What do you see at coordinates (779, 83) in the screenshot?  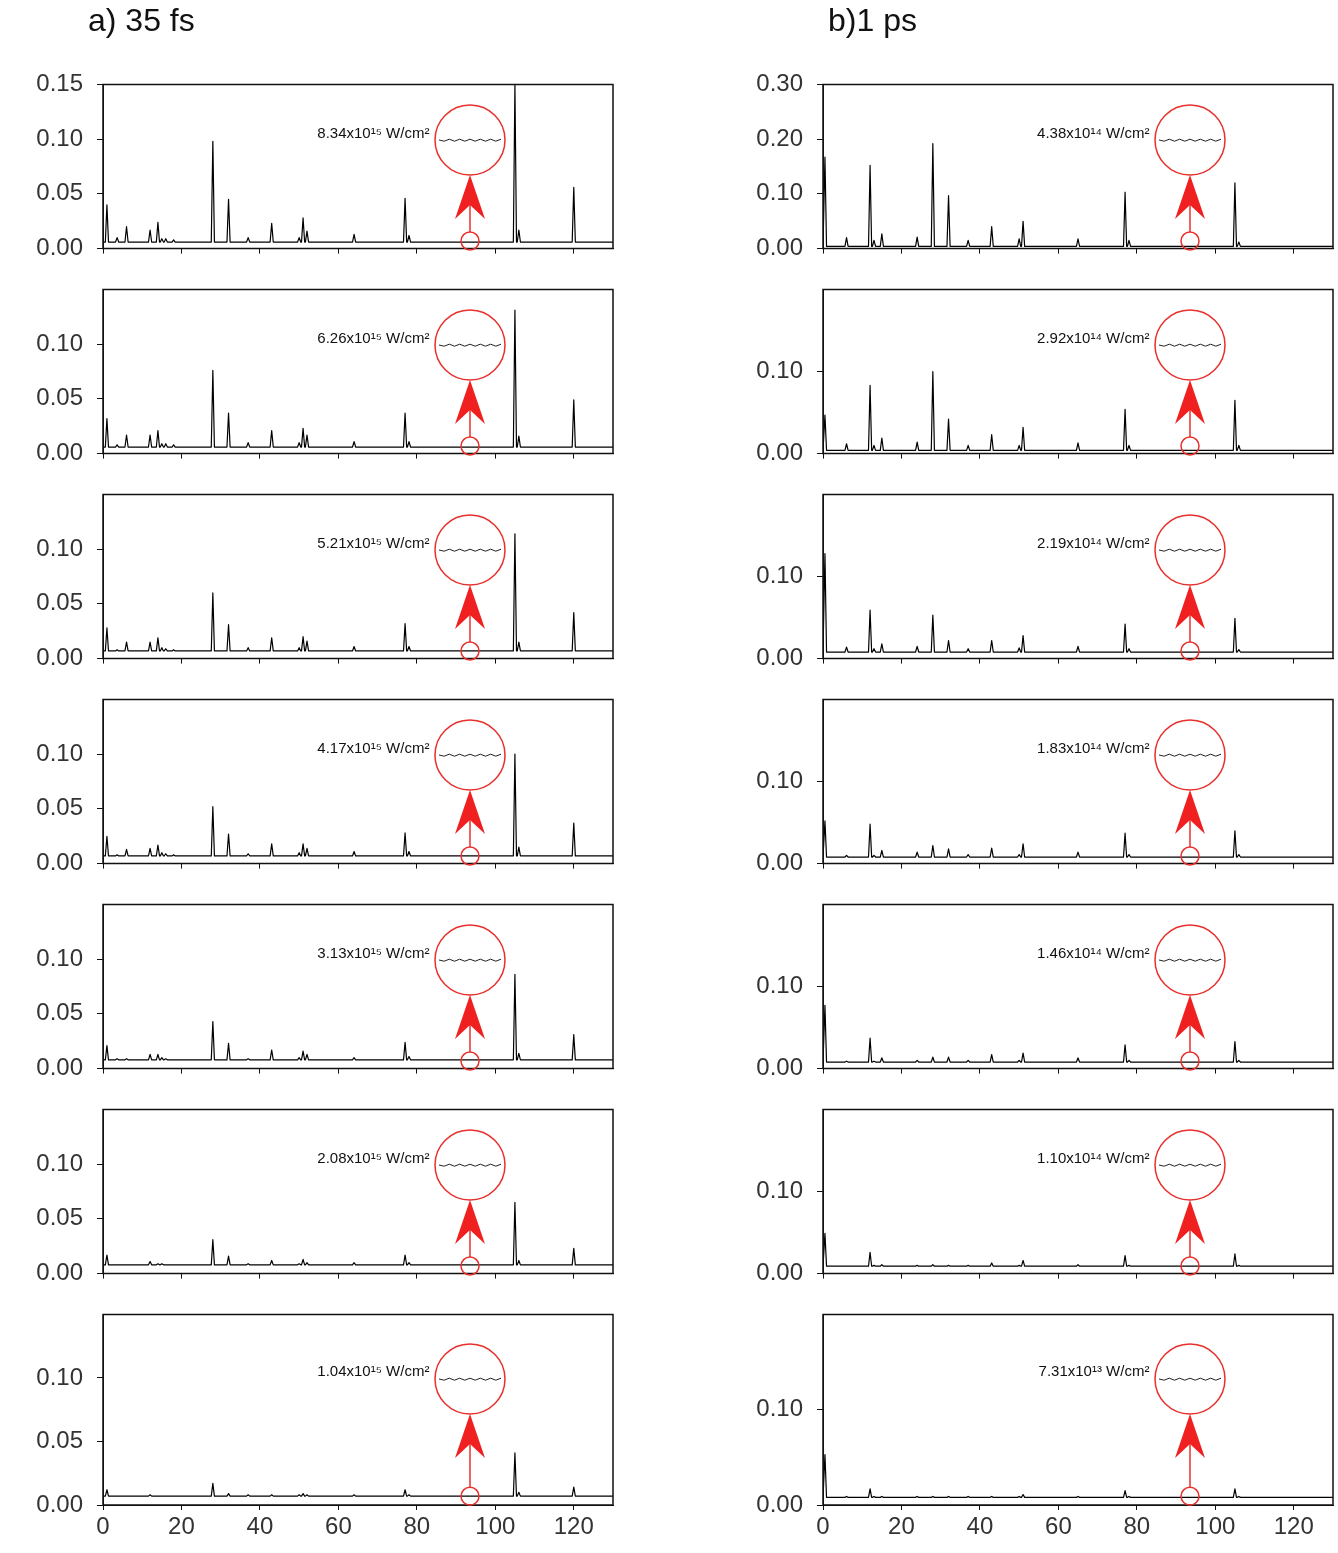 I see `y-tick-label: 0.30` at bounding box center [779, 83].